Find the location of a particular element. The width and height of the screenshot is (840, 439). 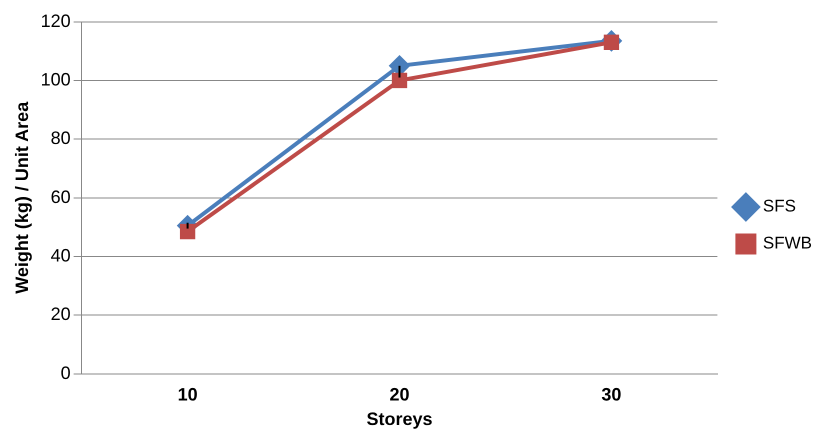

x-tick-label: 10 is located at coordinates (188, 394).